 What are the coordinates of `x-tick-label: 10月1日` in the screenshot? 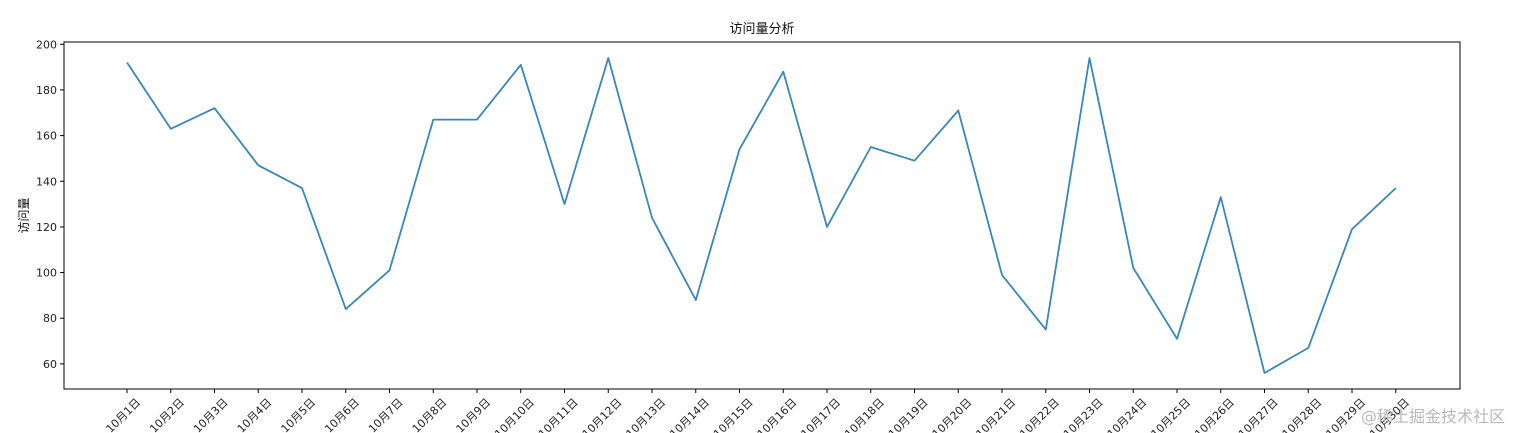 It's located at (124, 414).